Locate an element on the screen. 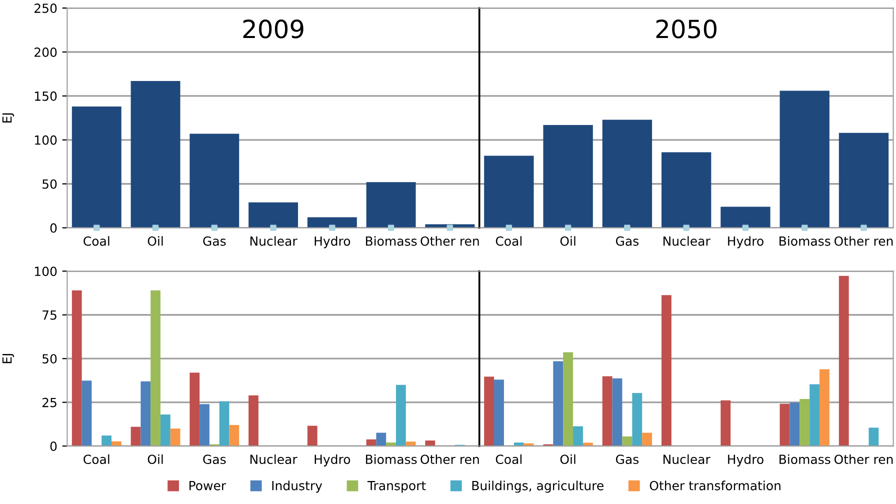  legend-label: Other transformation is located at coordinates (715, 485).